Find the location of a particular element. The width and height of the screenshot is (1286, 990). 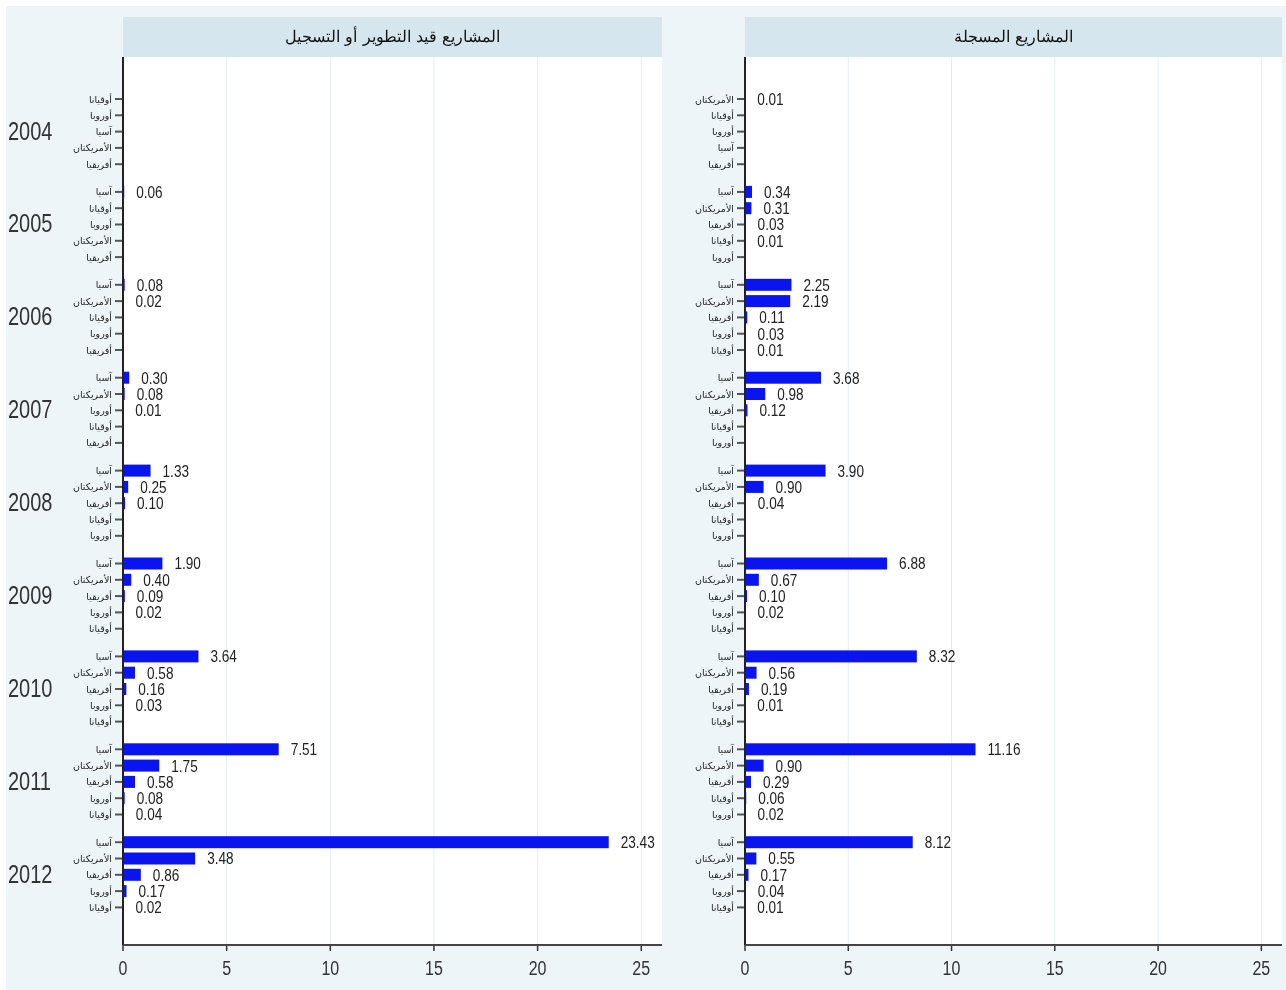

text: 2009 is located at coordinates (30, 596).